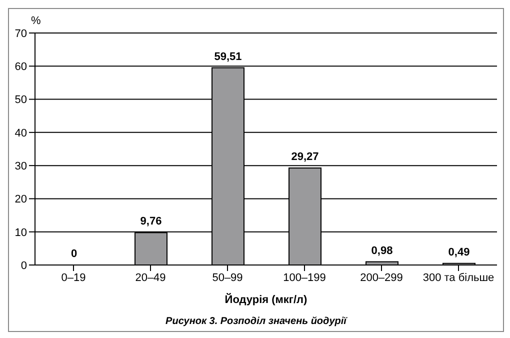 This screenshot has height=338, width=510. I want to click on data-label: 0,49, so click(459, 252).